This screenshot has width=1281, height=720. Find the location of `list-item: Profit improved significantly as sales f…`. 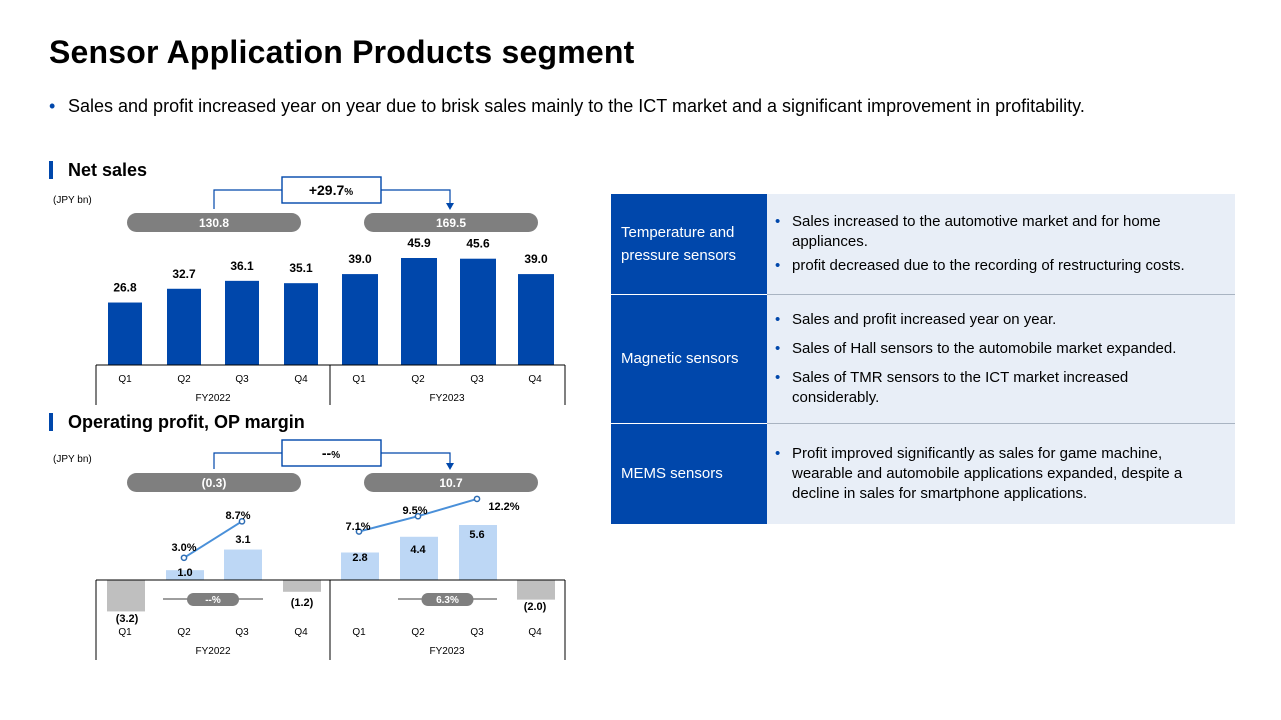

list-item: Profit improved significantly as sales f… is located at coordinates (997, 474).